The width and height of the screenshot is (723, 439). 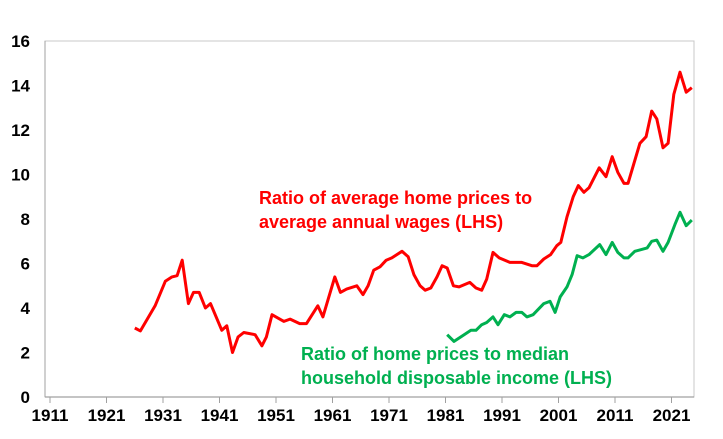 What do you see at coordinates (25, 397) in the screenshot?
I see `y-tick-label: 0` at bounding box center [25, 397].